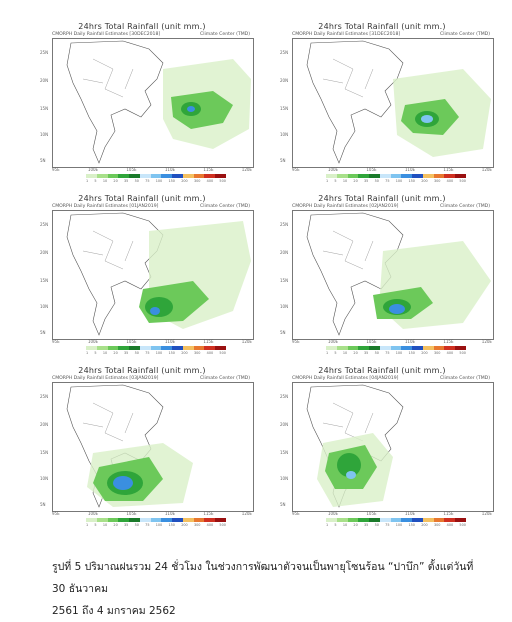  Describe the element at coordinates (108, 250) in the screenshot. I see `borders` at that location.